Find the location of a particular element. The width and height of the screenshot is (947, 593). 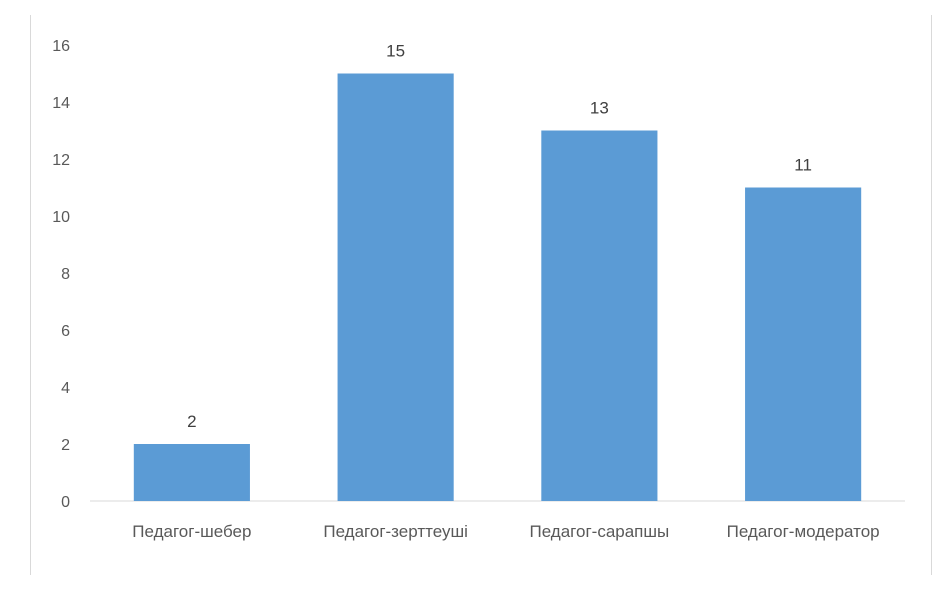

data-label: 15 is located at coordinates (395, 51).